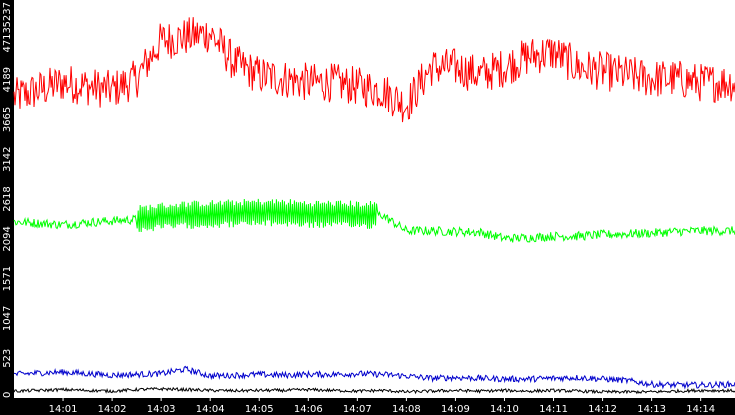 The width and height of the screenshot is (735, 415). What do you see at coordinates (357, 409) in the screenshot?
I see `x-tick-label: 14:07` at bounding box center [357, 409].